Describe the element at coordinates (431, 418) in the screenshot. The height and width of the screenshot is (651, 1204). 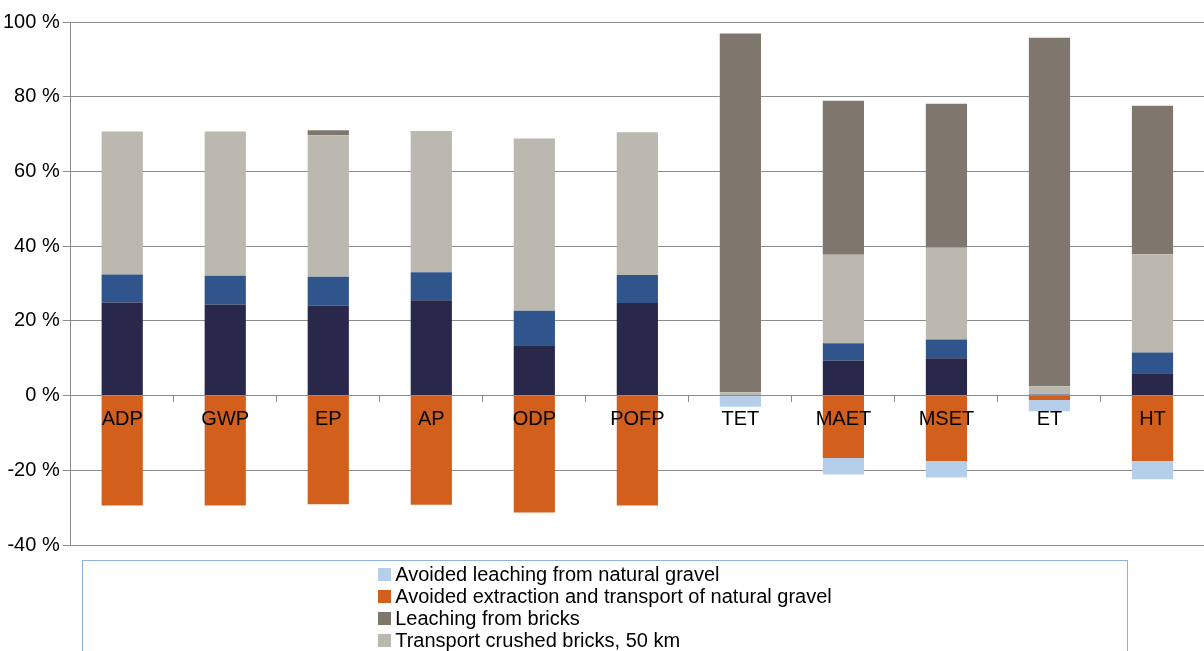
I see `x-tick-label: AP` at that location.